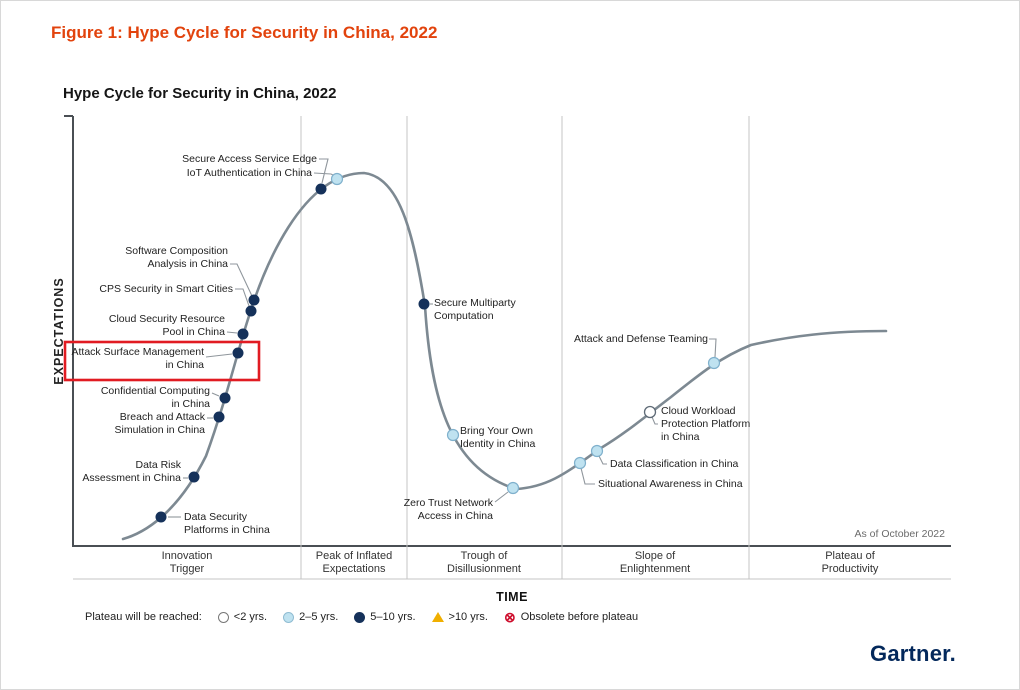 Image resolution: width=1020 pixels, height=690 pixels. I want to click on point-dot-cps-security-smart-cities, so click(251, 311).